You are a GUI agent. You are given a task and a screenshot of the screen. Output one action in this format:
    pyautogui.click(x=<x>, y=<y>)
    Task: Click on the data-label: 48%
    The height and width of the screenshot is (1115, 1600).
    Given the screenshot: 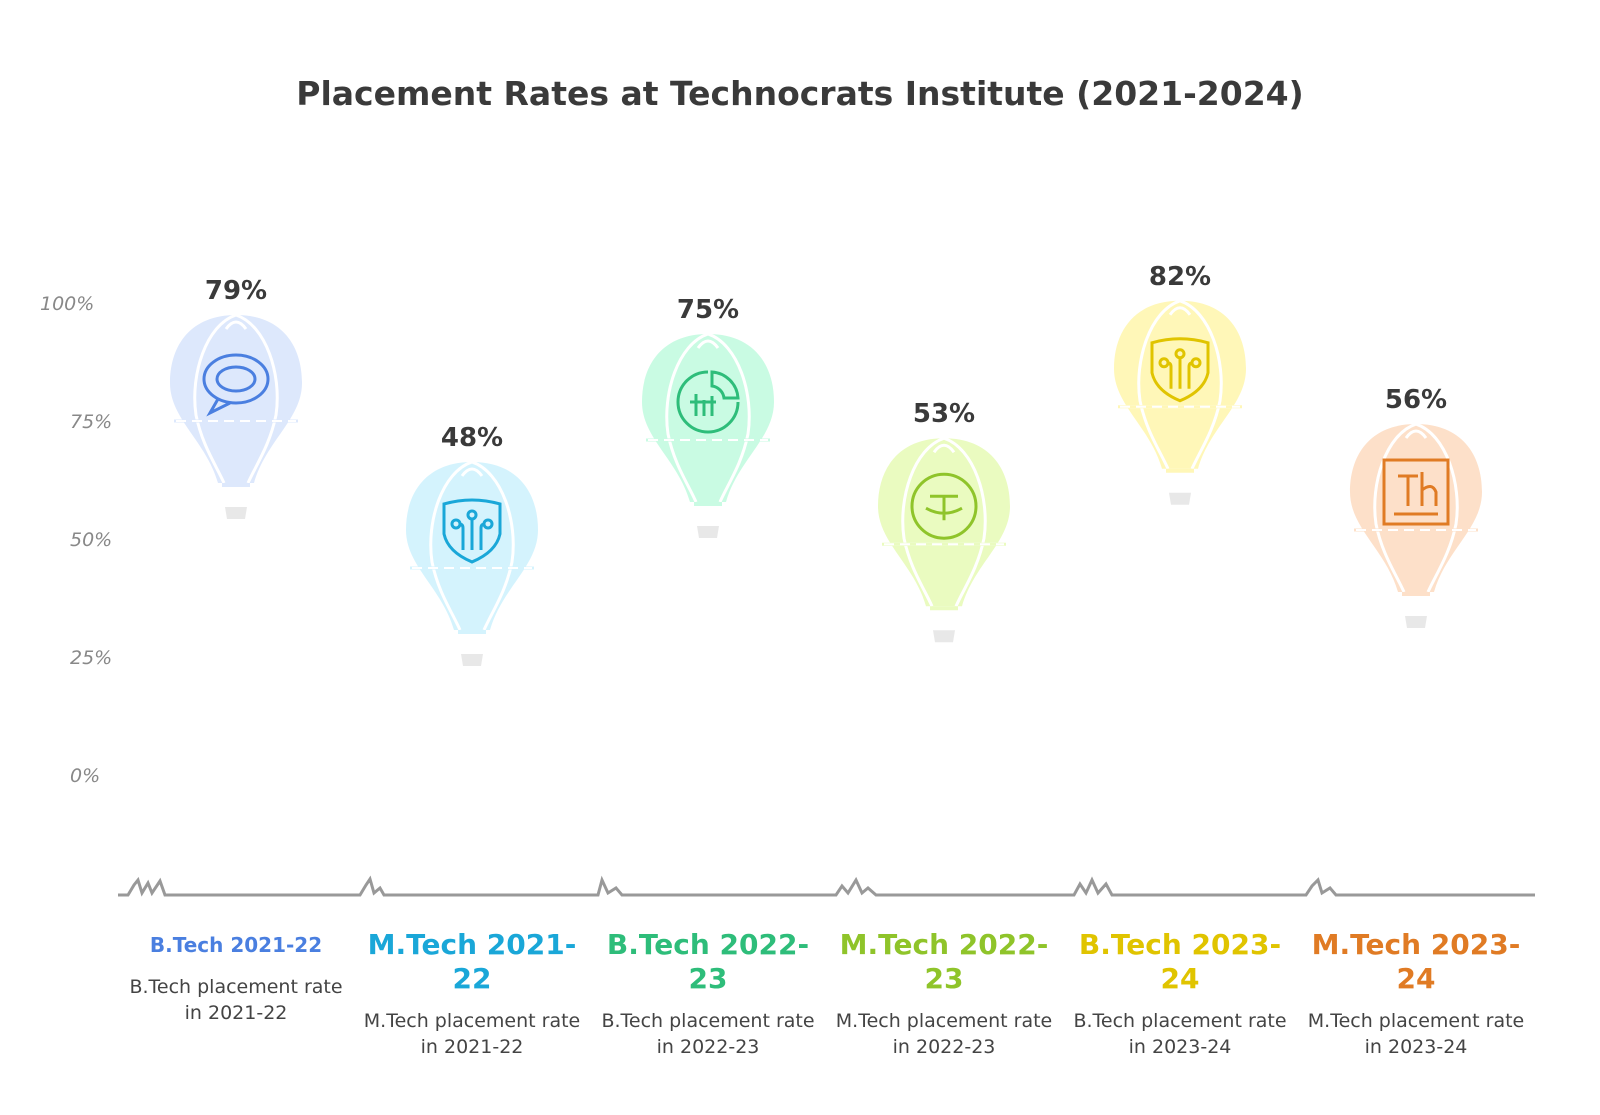 What is the action you would take?
    pyautogui.click(x=472, y=438)
    